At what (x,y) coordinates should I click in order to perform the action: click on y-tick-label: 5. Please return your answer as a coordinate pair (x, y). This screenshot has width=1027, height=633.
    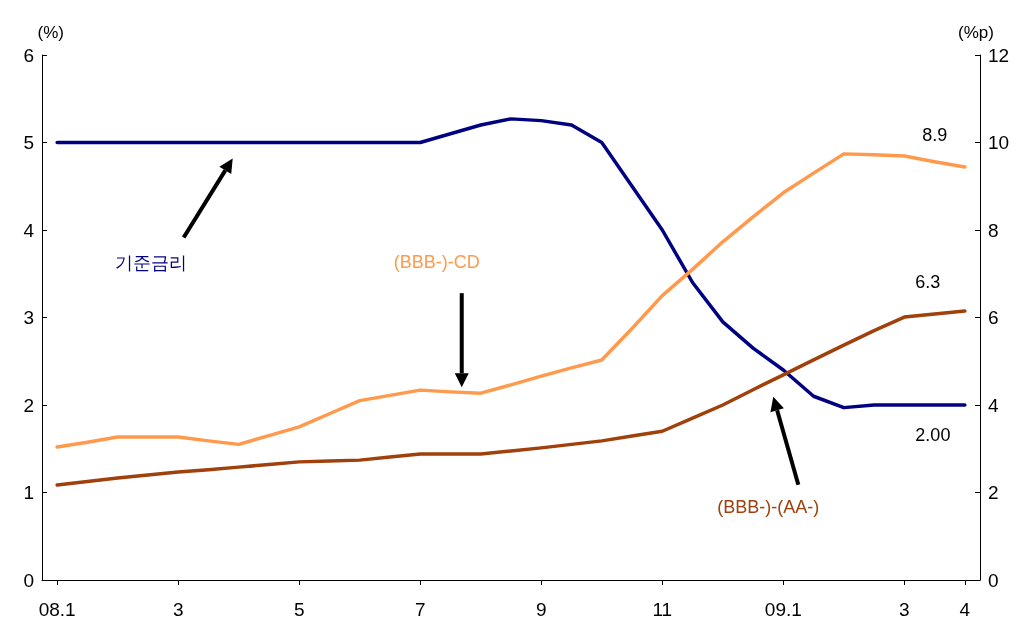
    Looking at the image, I should click on (28, 142).